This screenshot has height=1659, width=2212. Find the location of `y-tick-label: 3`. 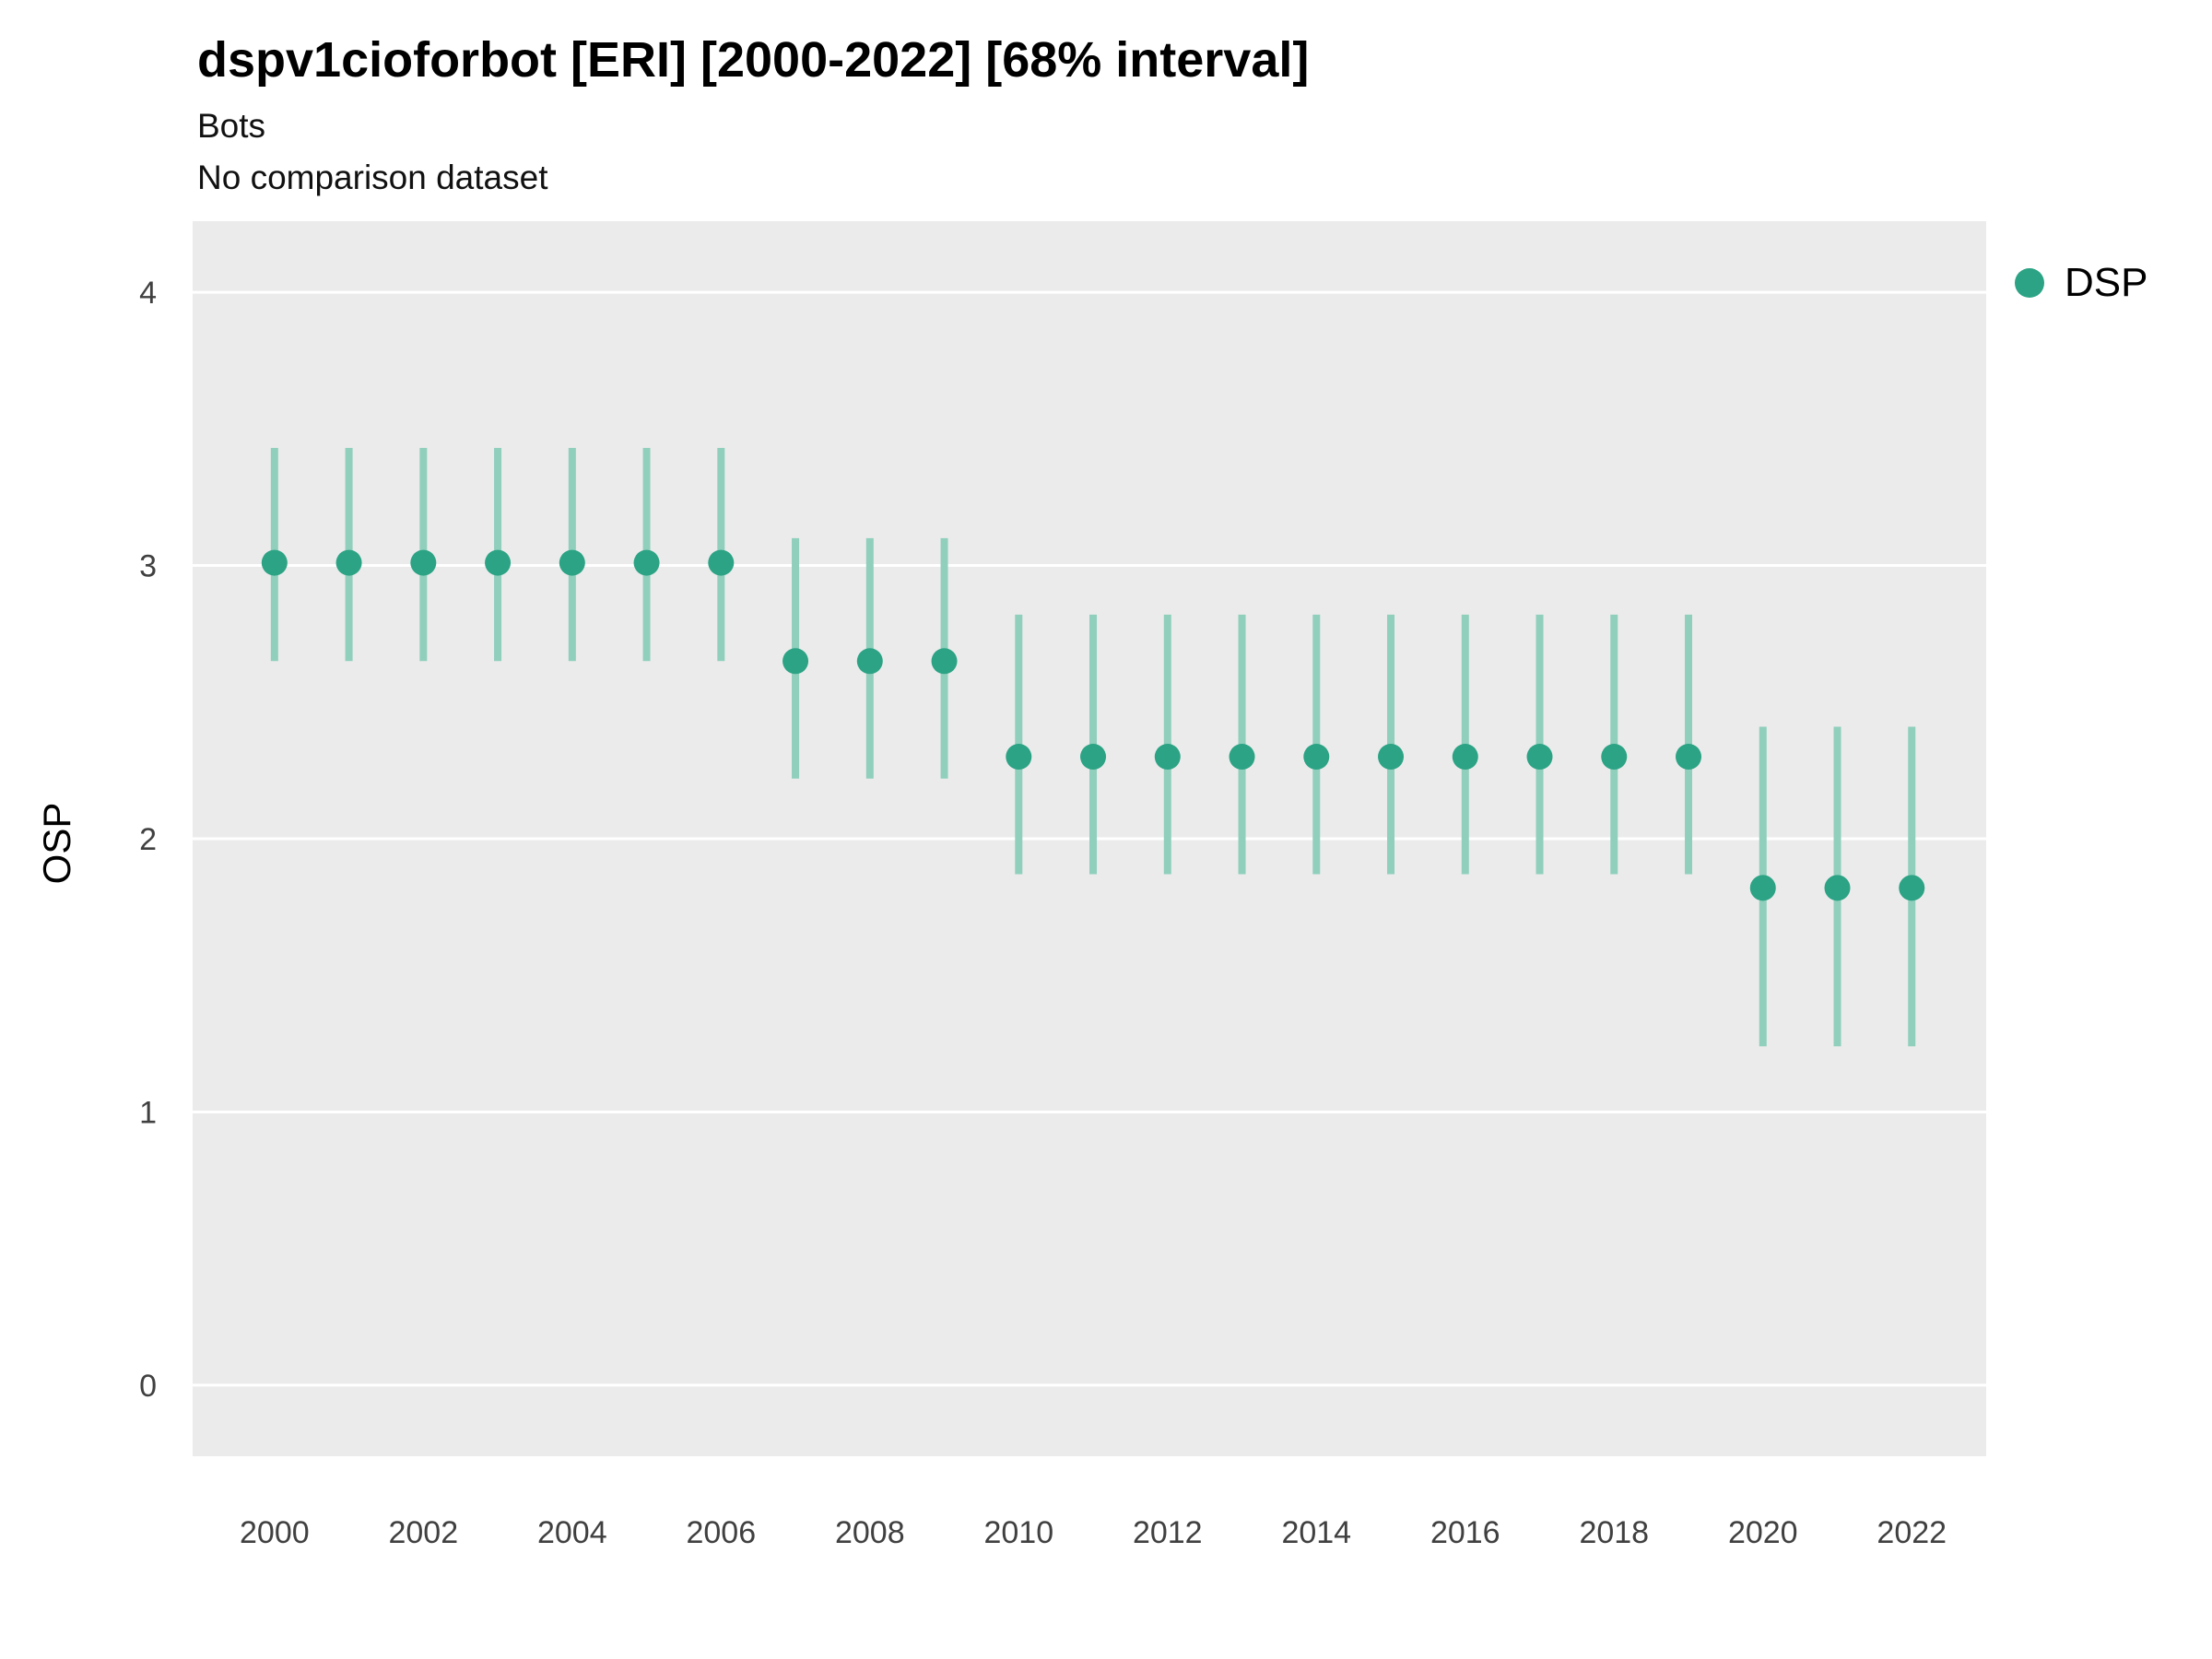

y-tick-label: 3 is located at coordinates (148, 566).